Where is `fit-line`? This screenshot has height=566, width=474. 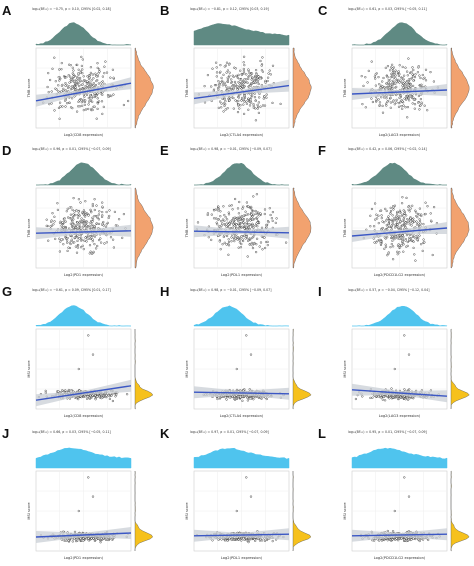
fit-line is located at coordinates (83, 535).